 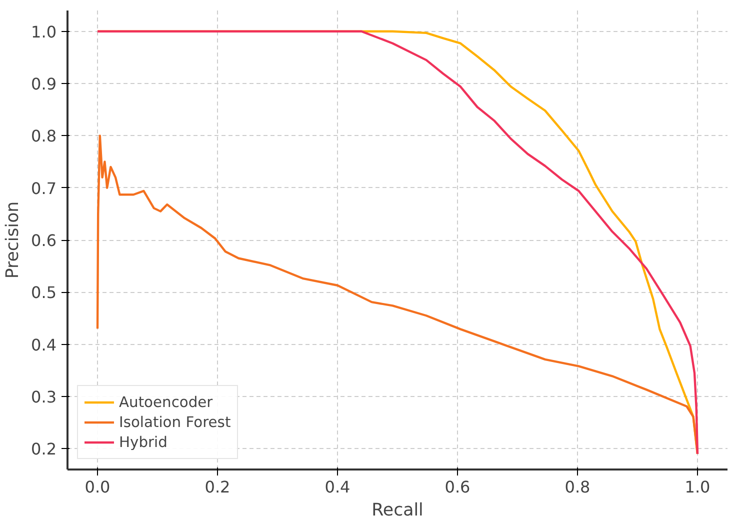 What do you see at coordinates (577, 487) in the screenshot?
I see `x-tick-label: 0.8` at bounding box center [577, 487].